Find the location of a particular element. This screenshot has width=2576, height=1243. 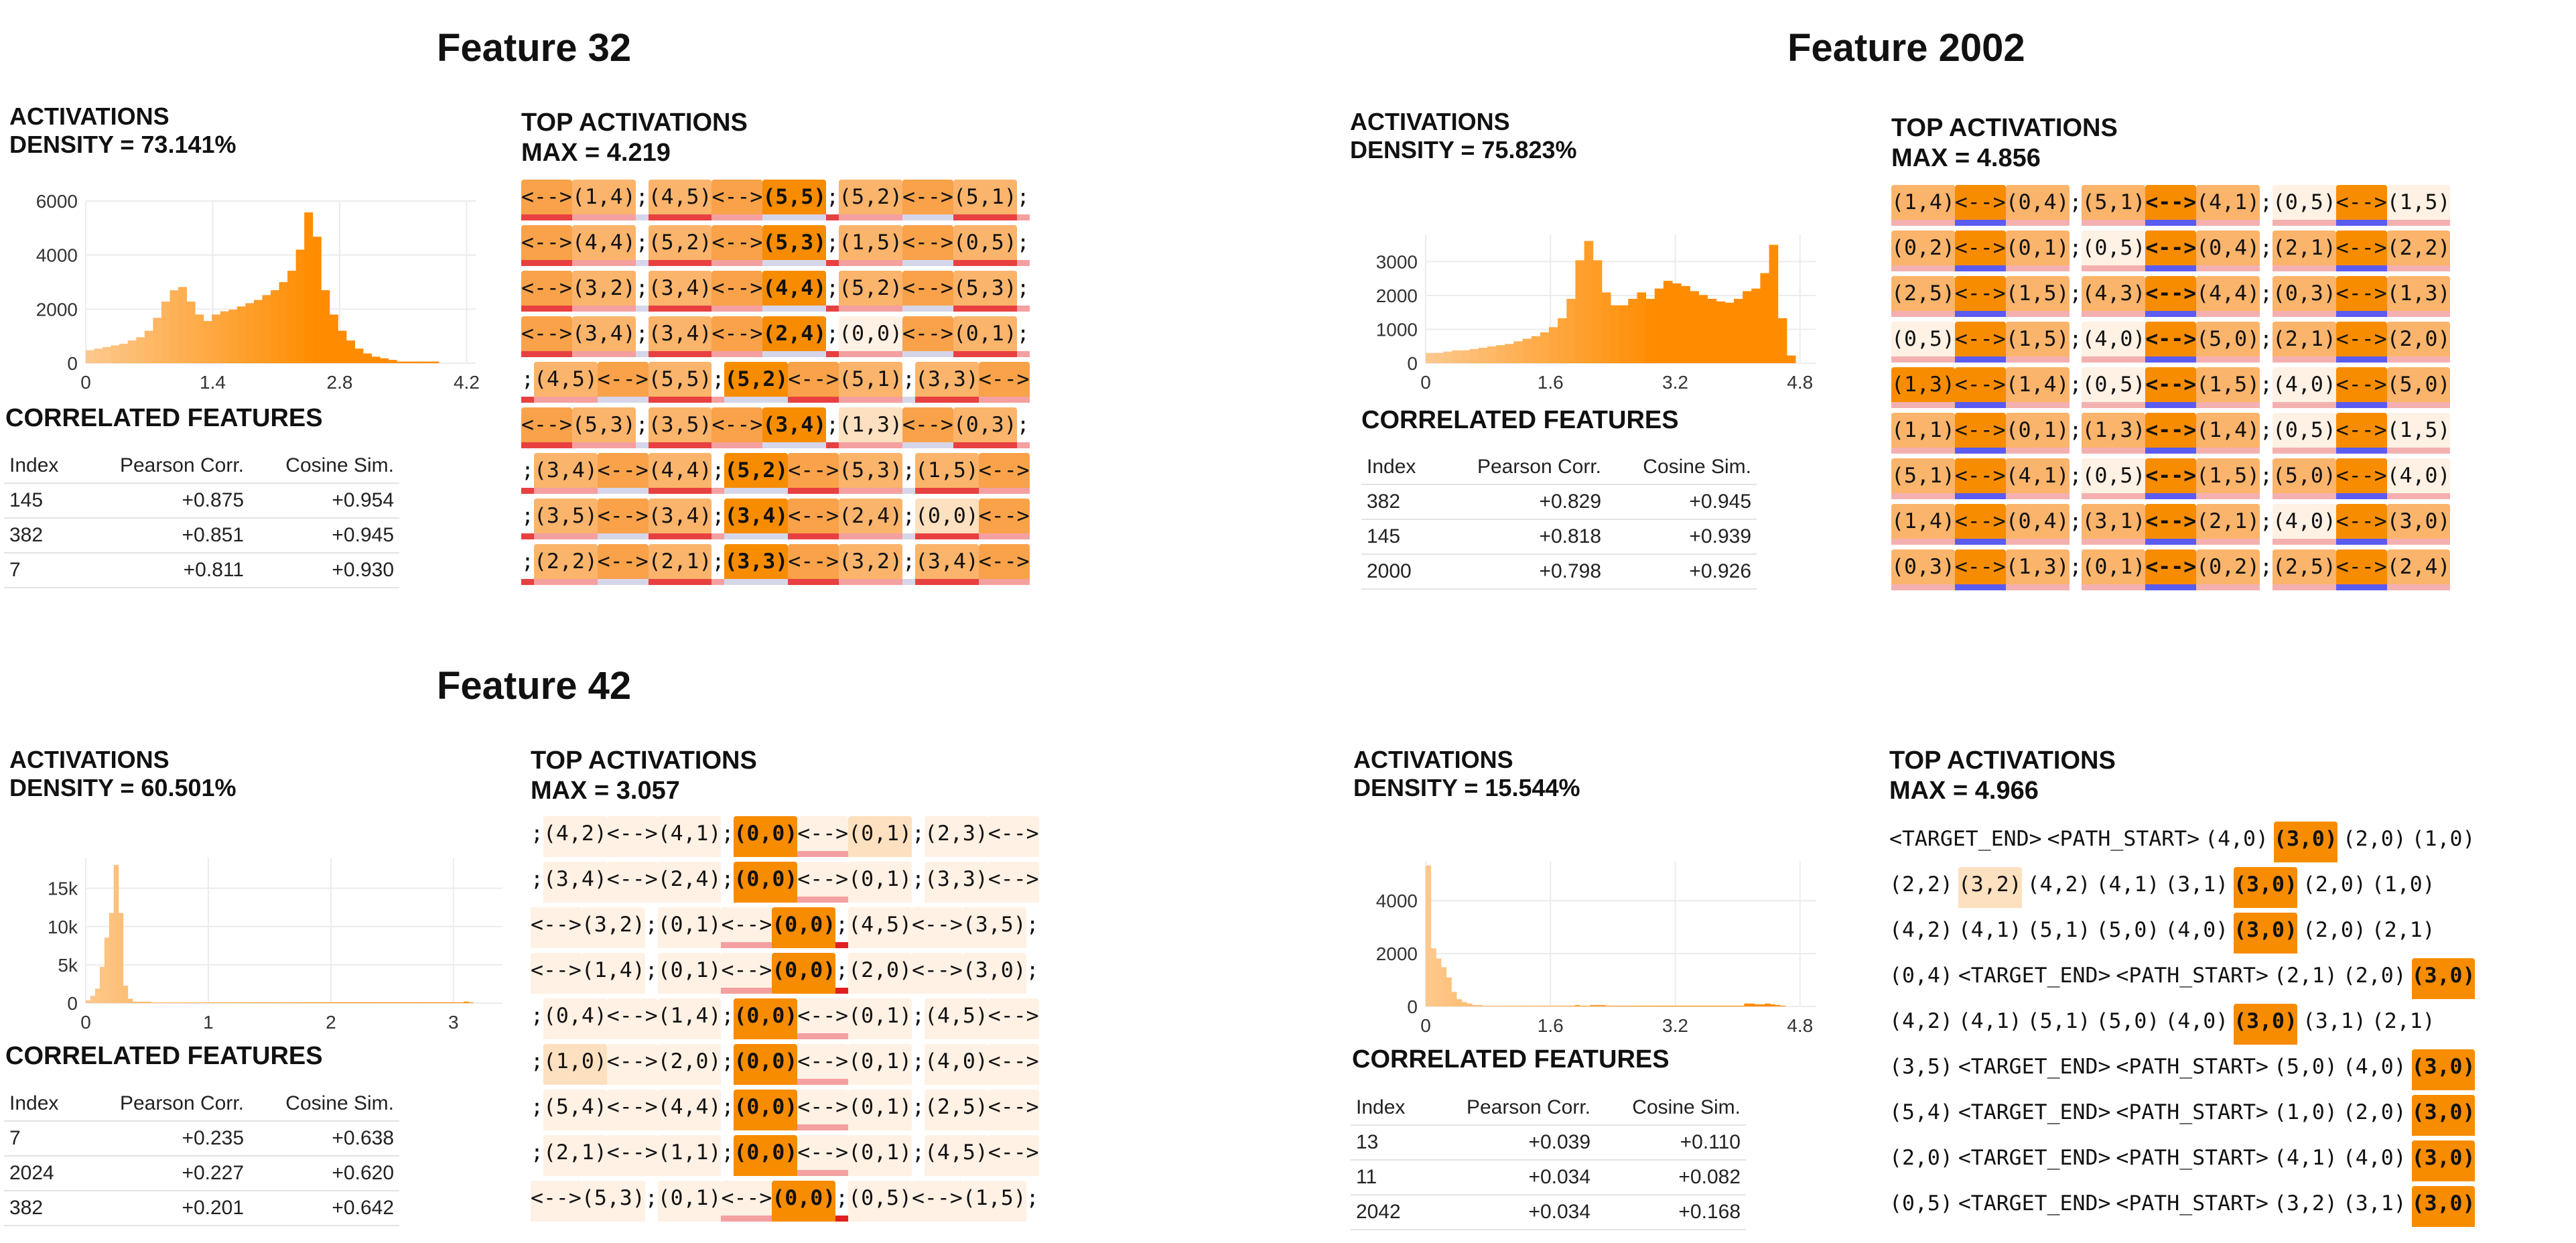

token: (0,4) is located at coordinates (2038, 524).